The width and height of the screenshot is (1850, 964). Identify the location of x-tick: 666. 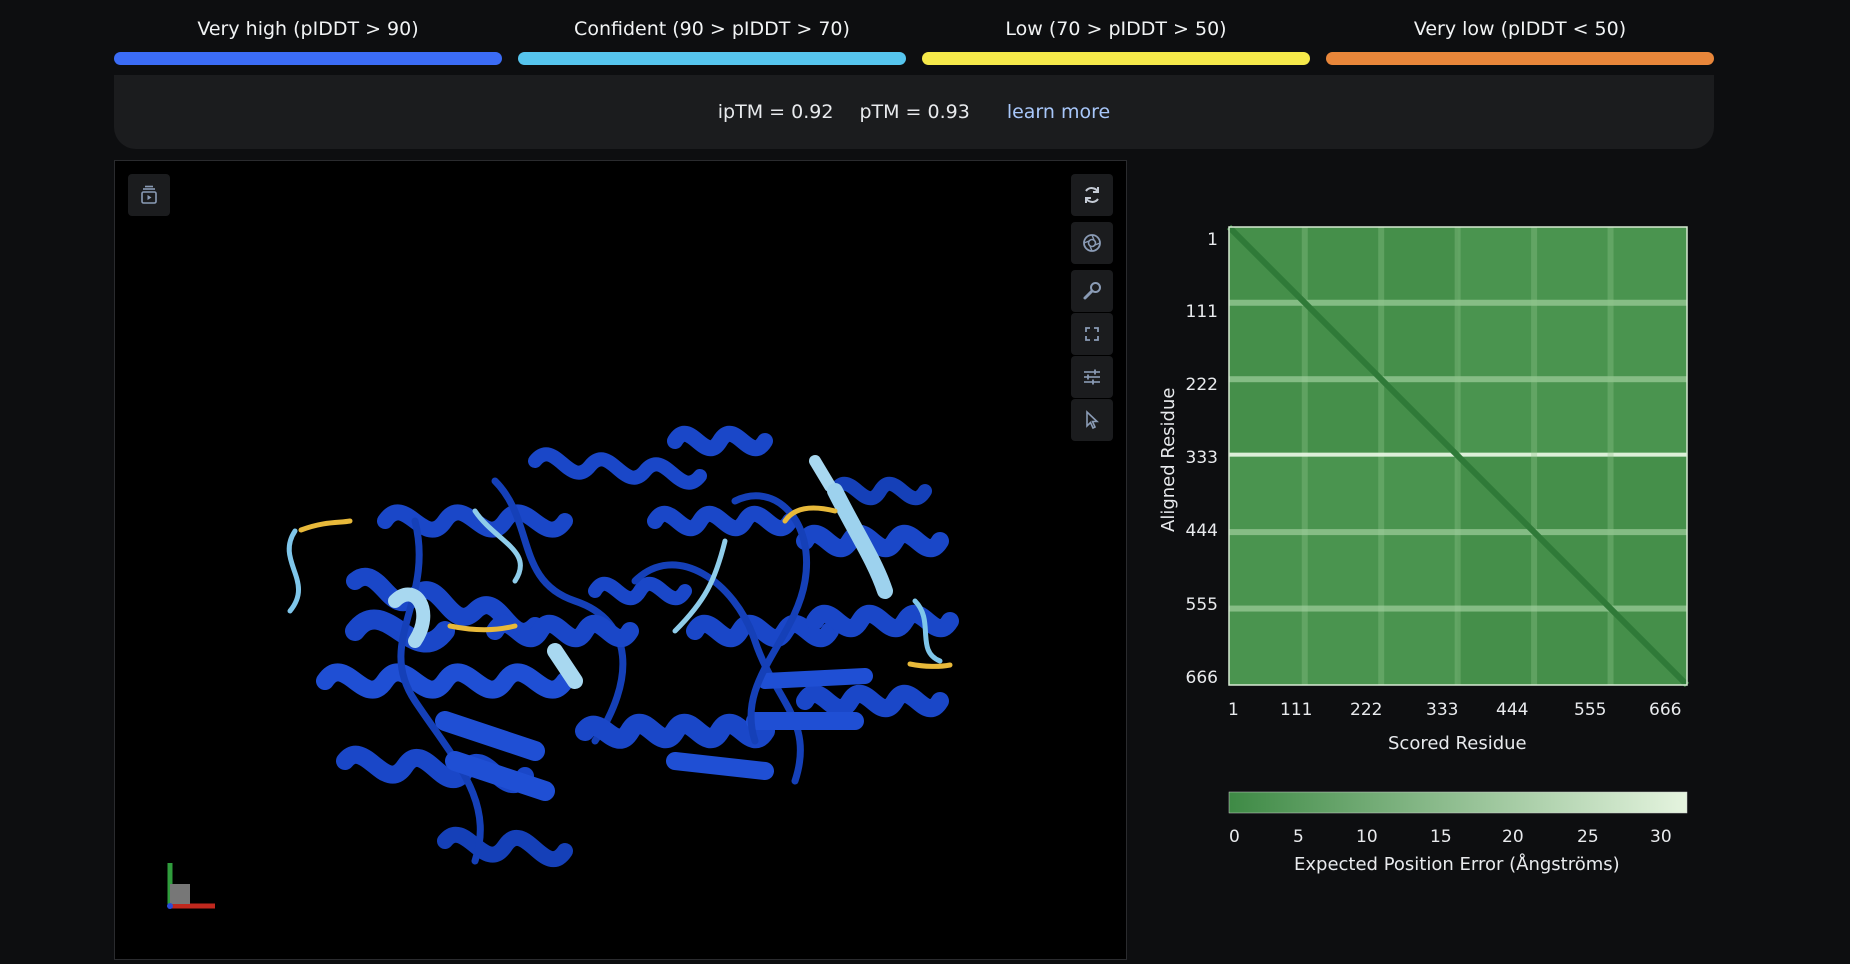
(1665, 710).